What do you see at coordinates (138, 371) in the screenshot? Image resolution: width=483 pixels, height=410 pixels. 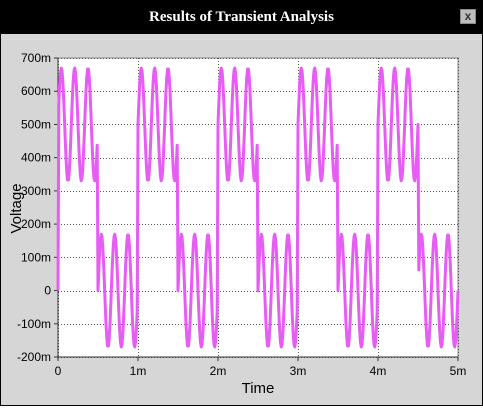 I see `x-tick-label: 1m` at bounding box center [138, 371].